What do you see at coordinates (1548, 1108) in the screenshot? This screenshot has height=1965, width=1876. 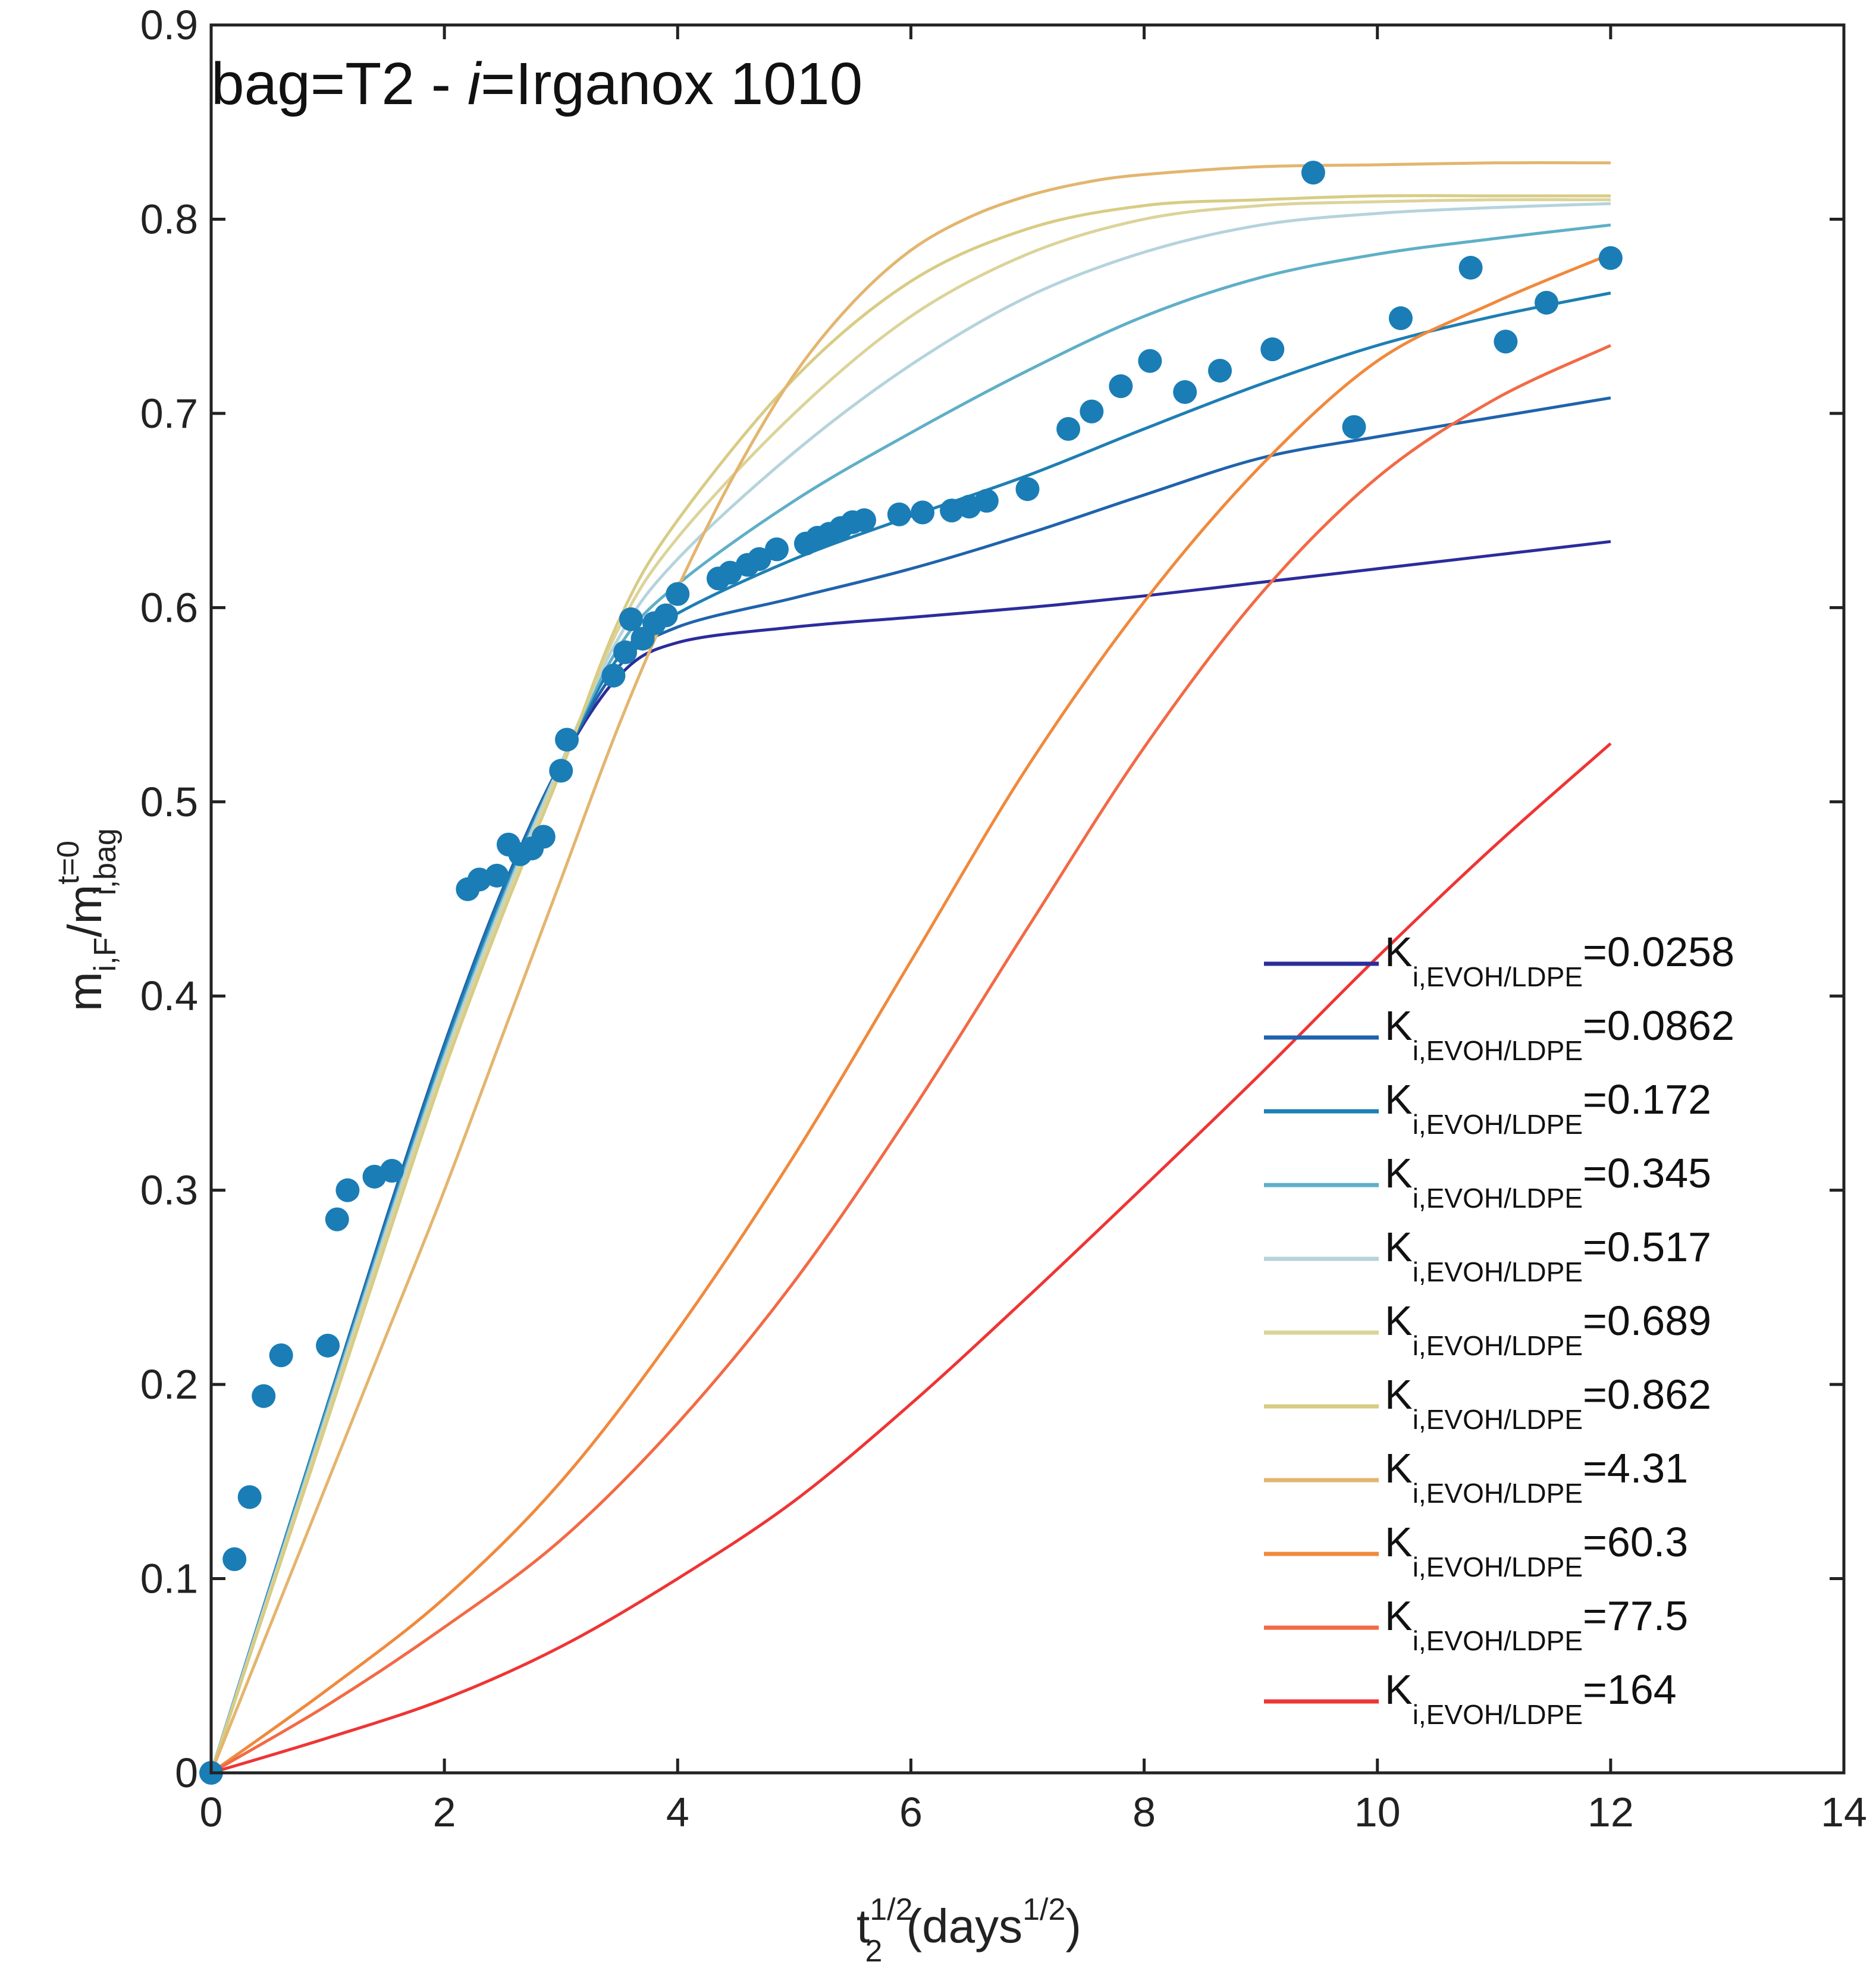 I see `legend-entry: Ki,EVOH/LDPE=0.172` at bounding box center [1548, 1108].